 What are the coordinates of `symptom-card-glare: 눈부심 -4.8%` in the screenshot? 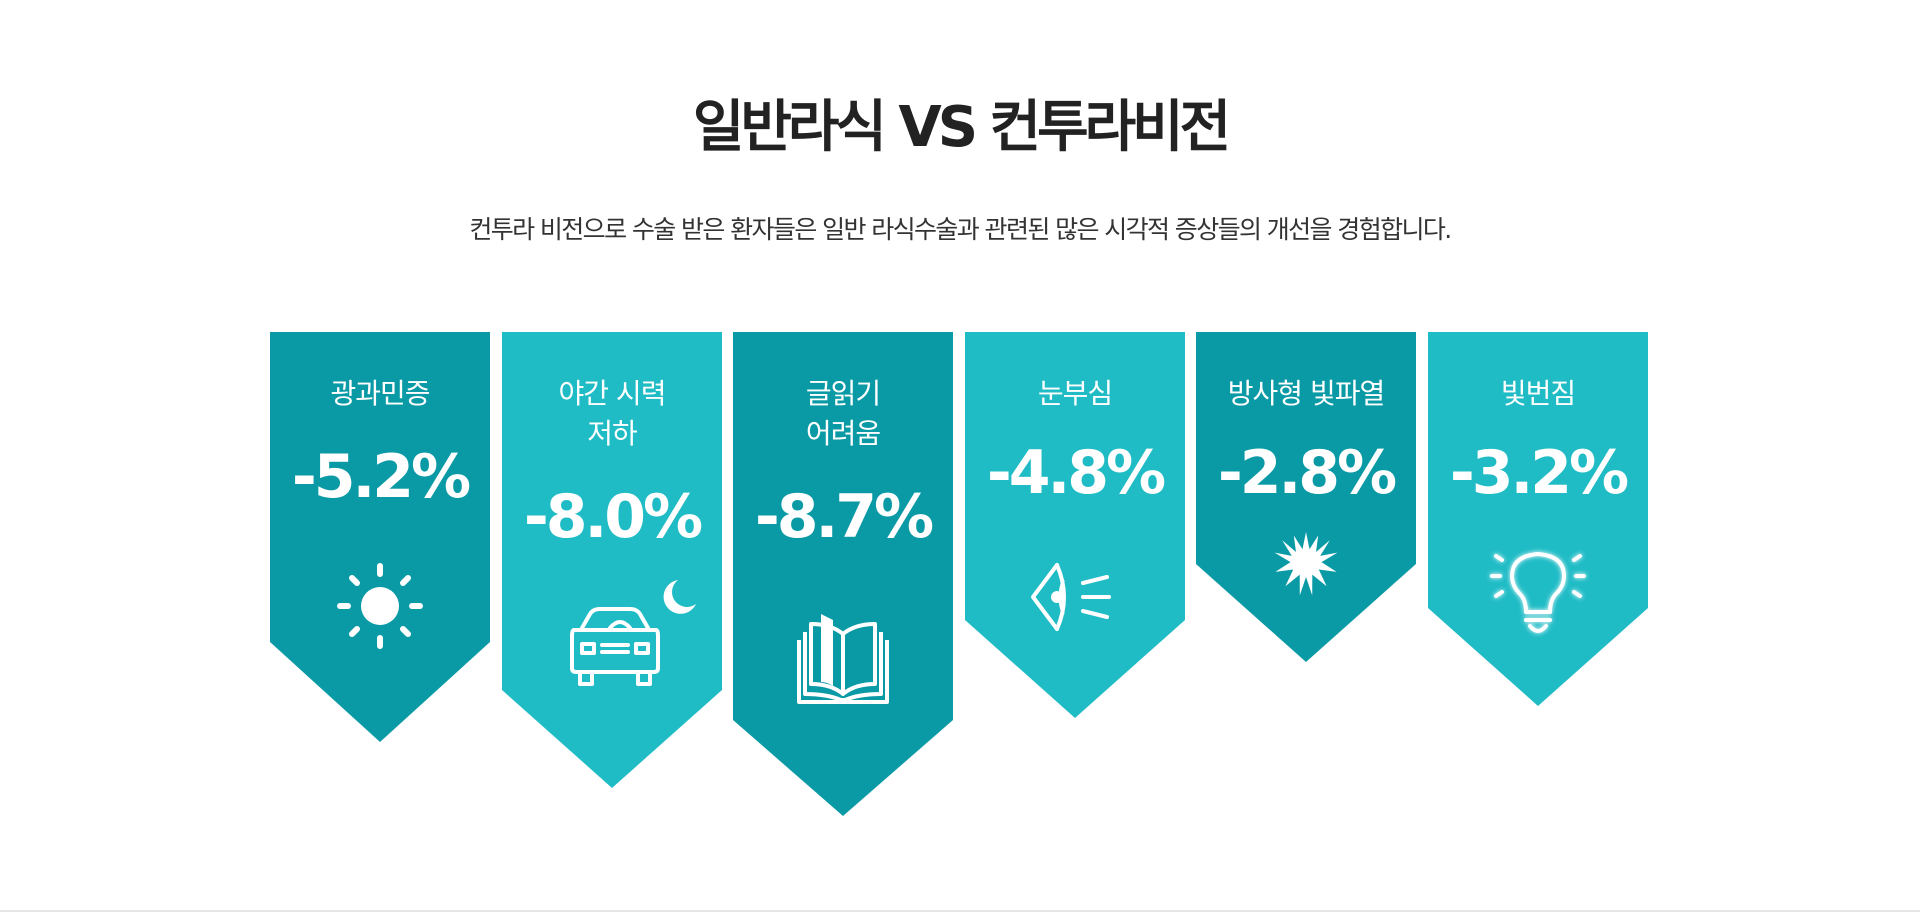 It's located at (1075, 525).